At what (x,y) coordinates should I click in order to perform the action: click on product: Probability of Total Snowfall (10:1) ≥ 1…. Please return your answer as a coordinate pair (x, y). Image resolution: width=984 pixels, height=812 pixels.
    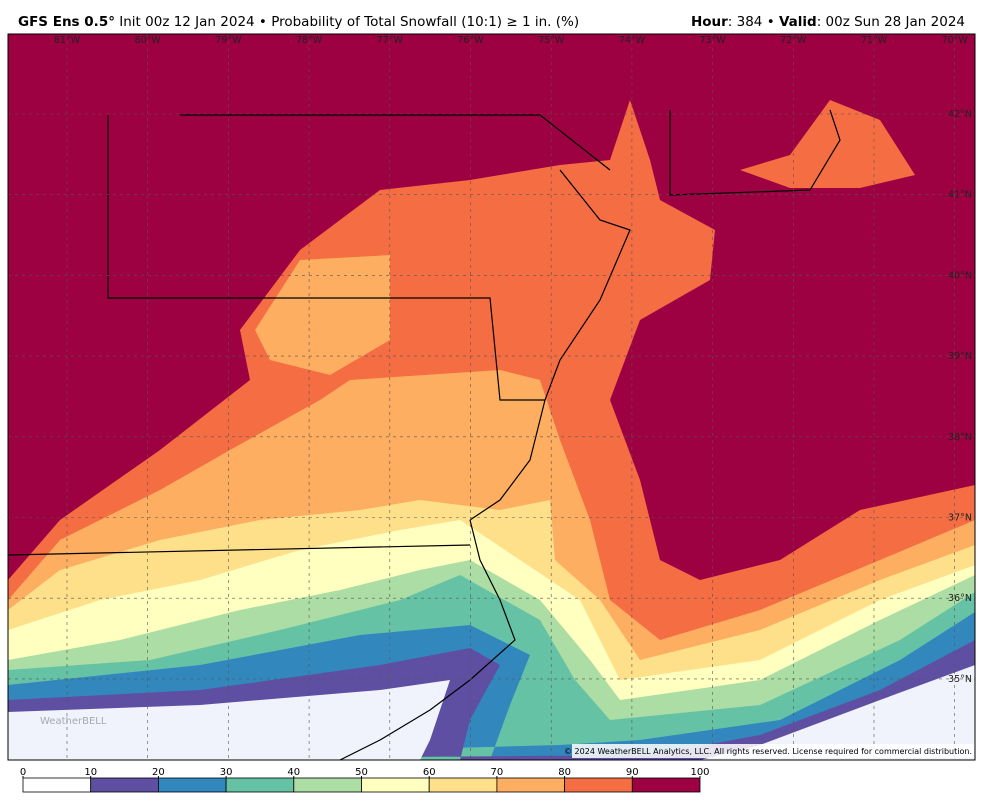
    Looking at the image, I should click on (425, 22).